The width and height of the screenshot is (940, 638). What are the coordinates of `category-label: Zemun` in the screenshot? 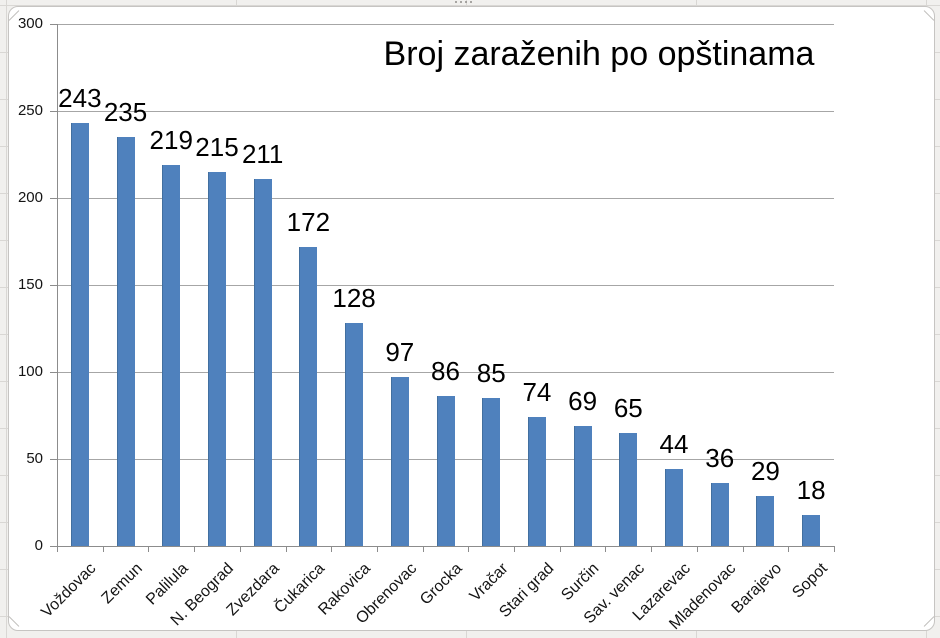 It's located at (122, 584).